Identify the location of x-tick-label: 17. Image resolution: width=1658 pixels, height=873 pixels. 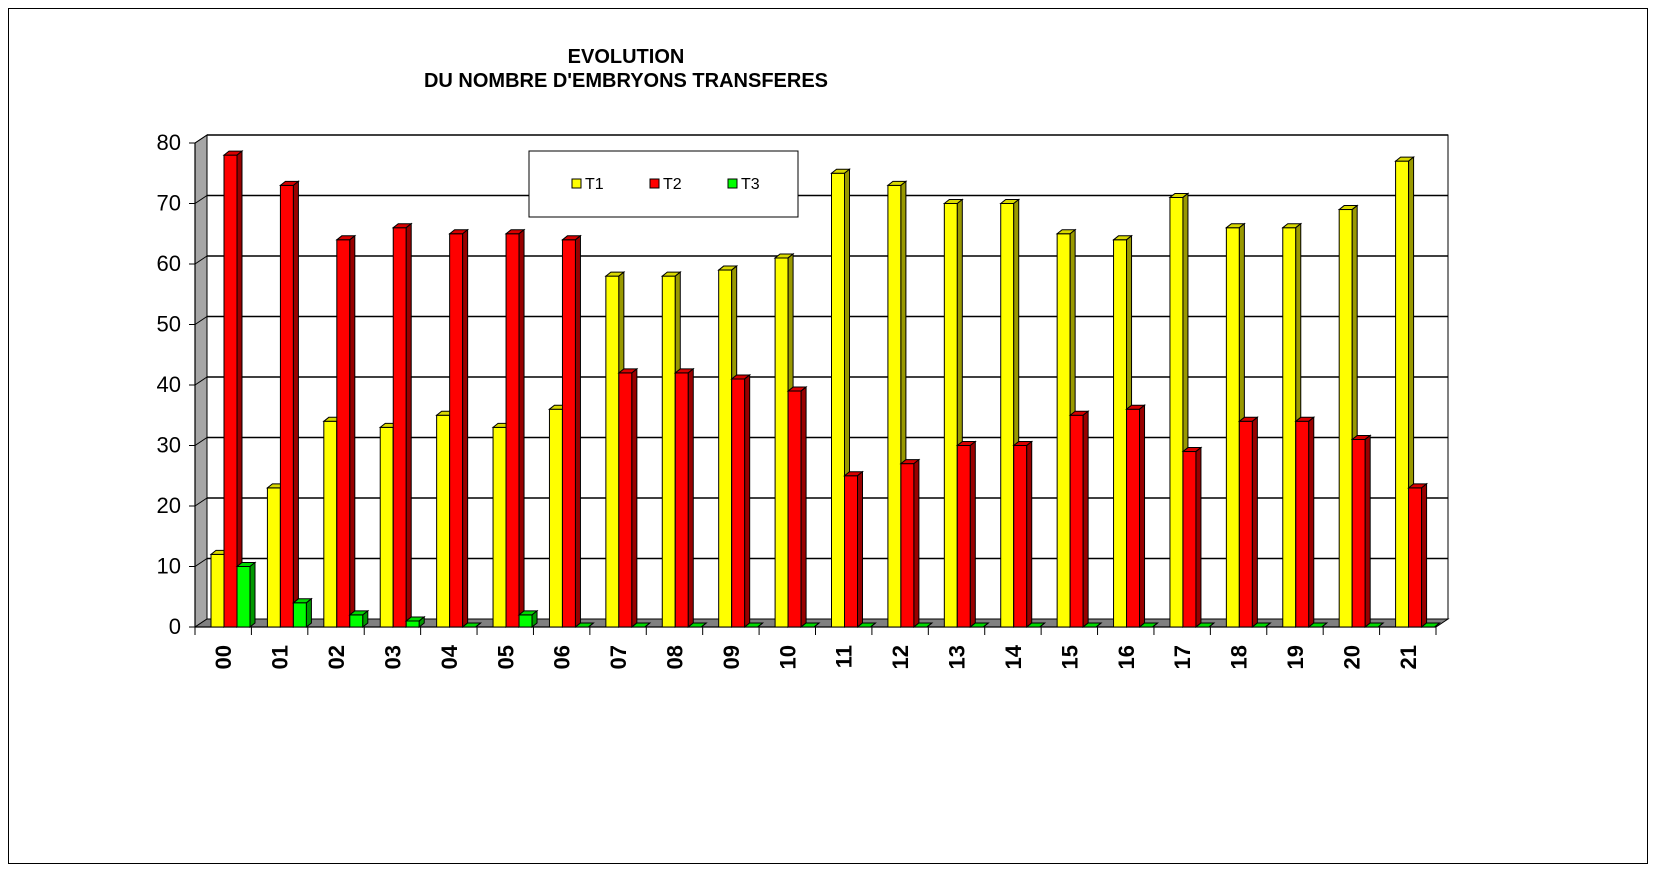
(1182, 657).